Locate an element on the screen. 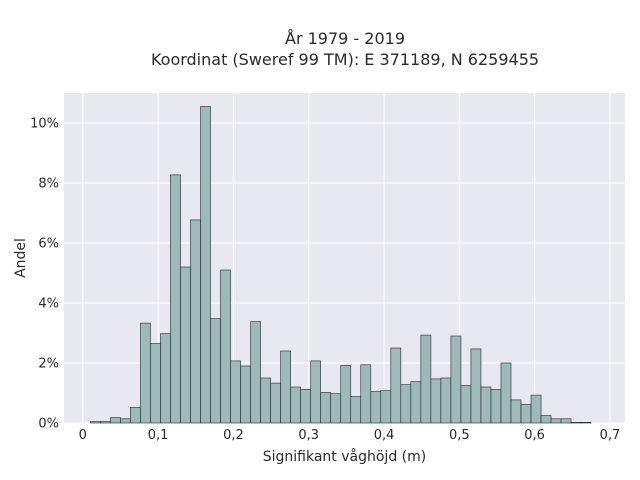 This screenshot has width=640, height=480. chart-title-line1: År 1979 - 2019 is located at coordinates (345, 38).